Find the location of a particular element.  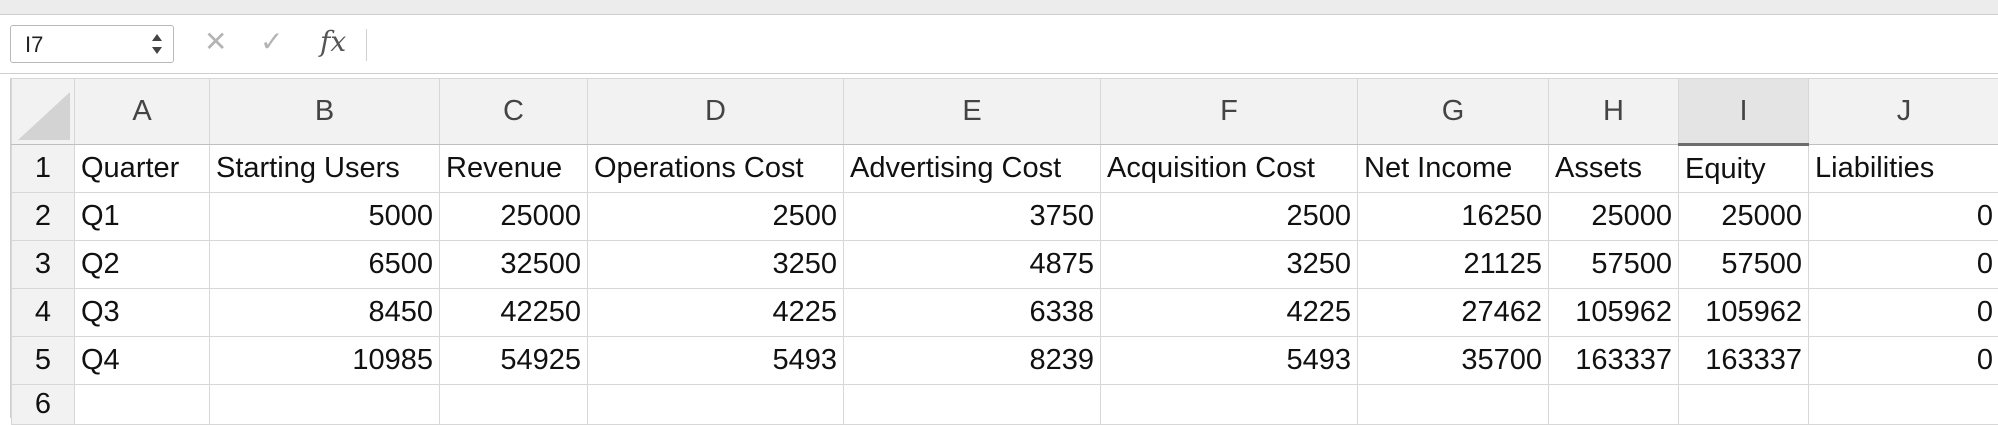

cell: Liabilities is located at coordinates (1903, 169).